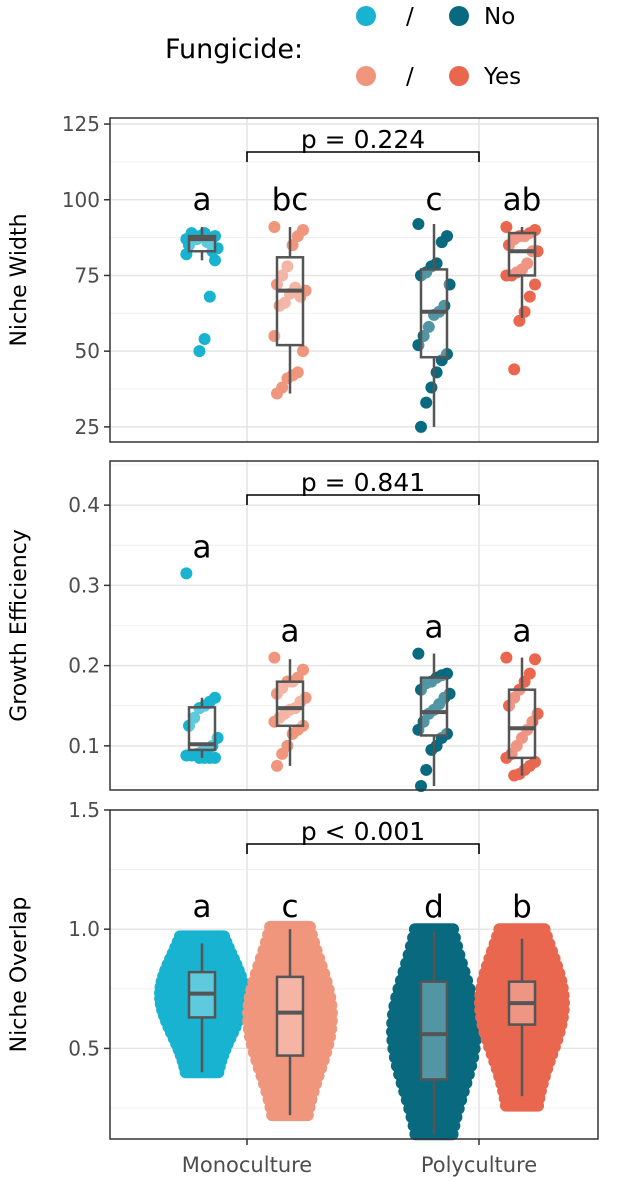 The height and width of the screenshot is (1181, 624). I want to click on y-tick-label: 0.3, so click(84, 585).